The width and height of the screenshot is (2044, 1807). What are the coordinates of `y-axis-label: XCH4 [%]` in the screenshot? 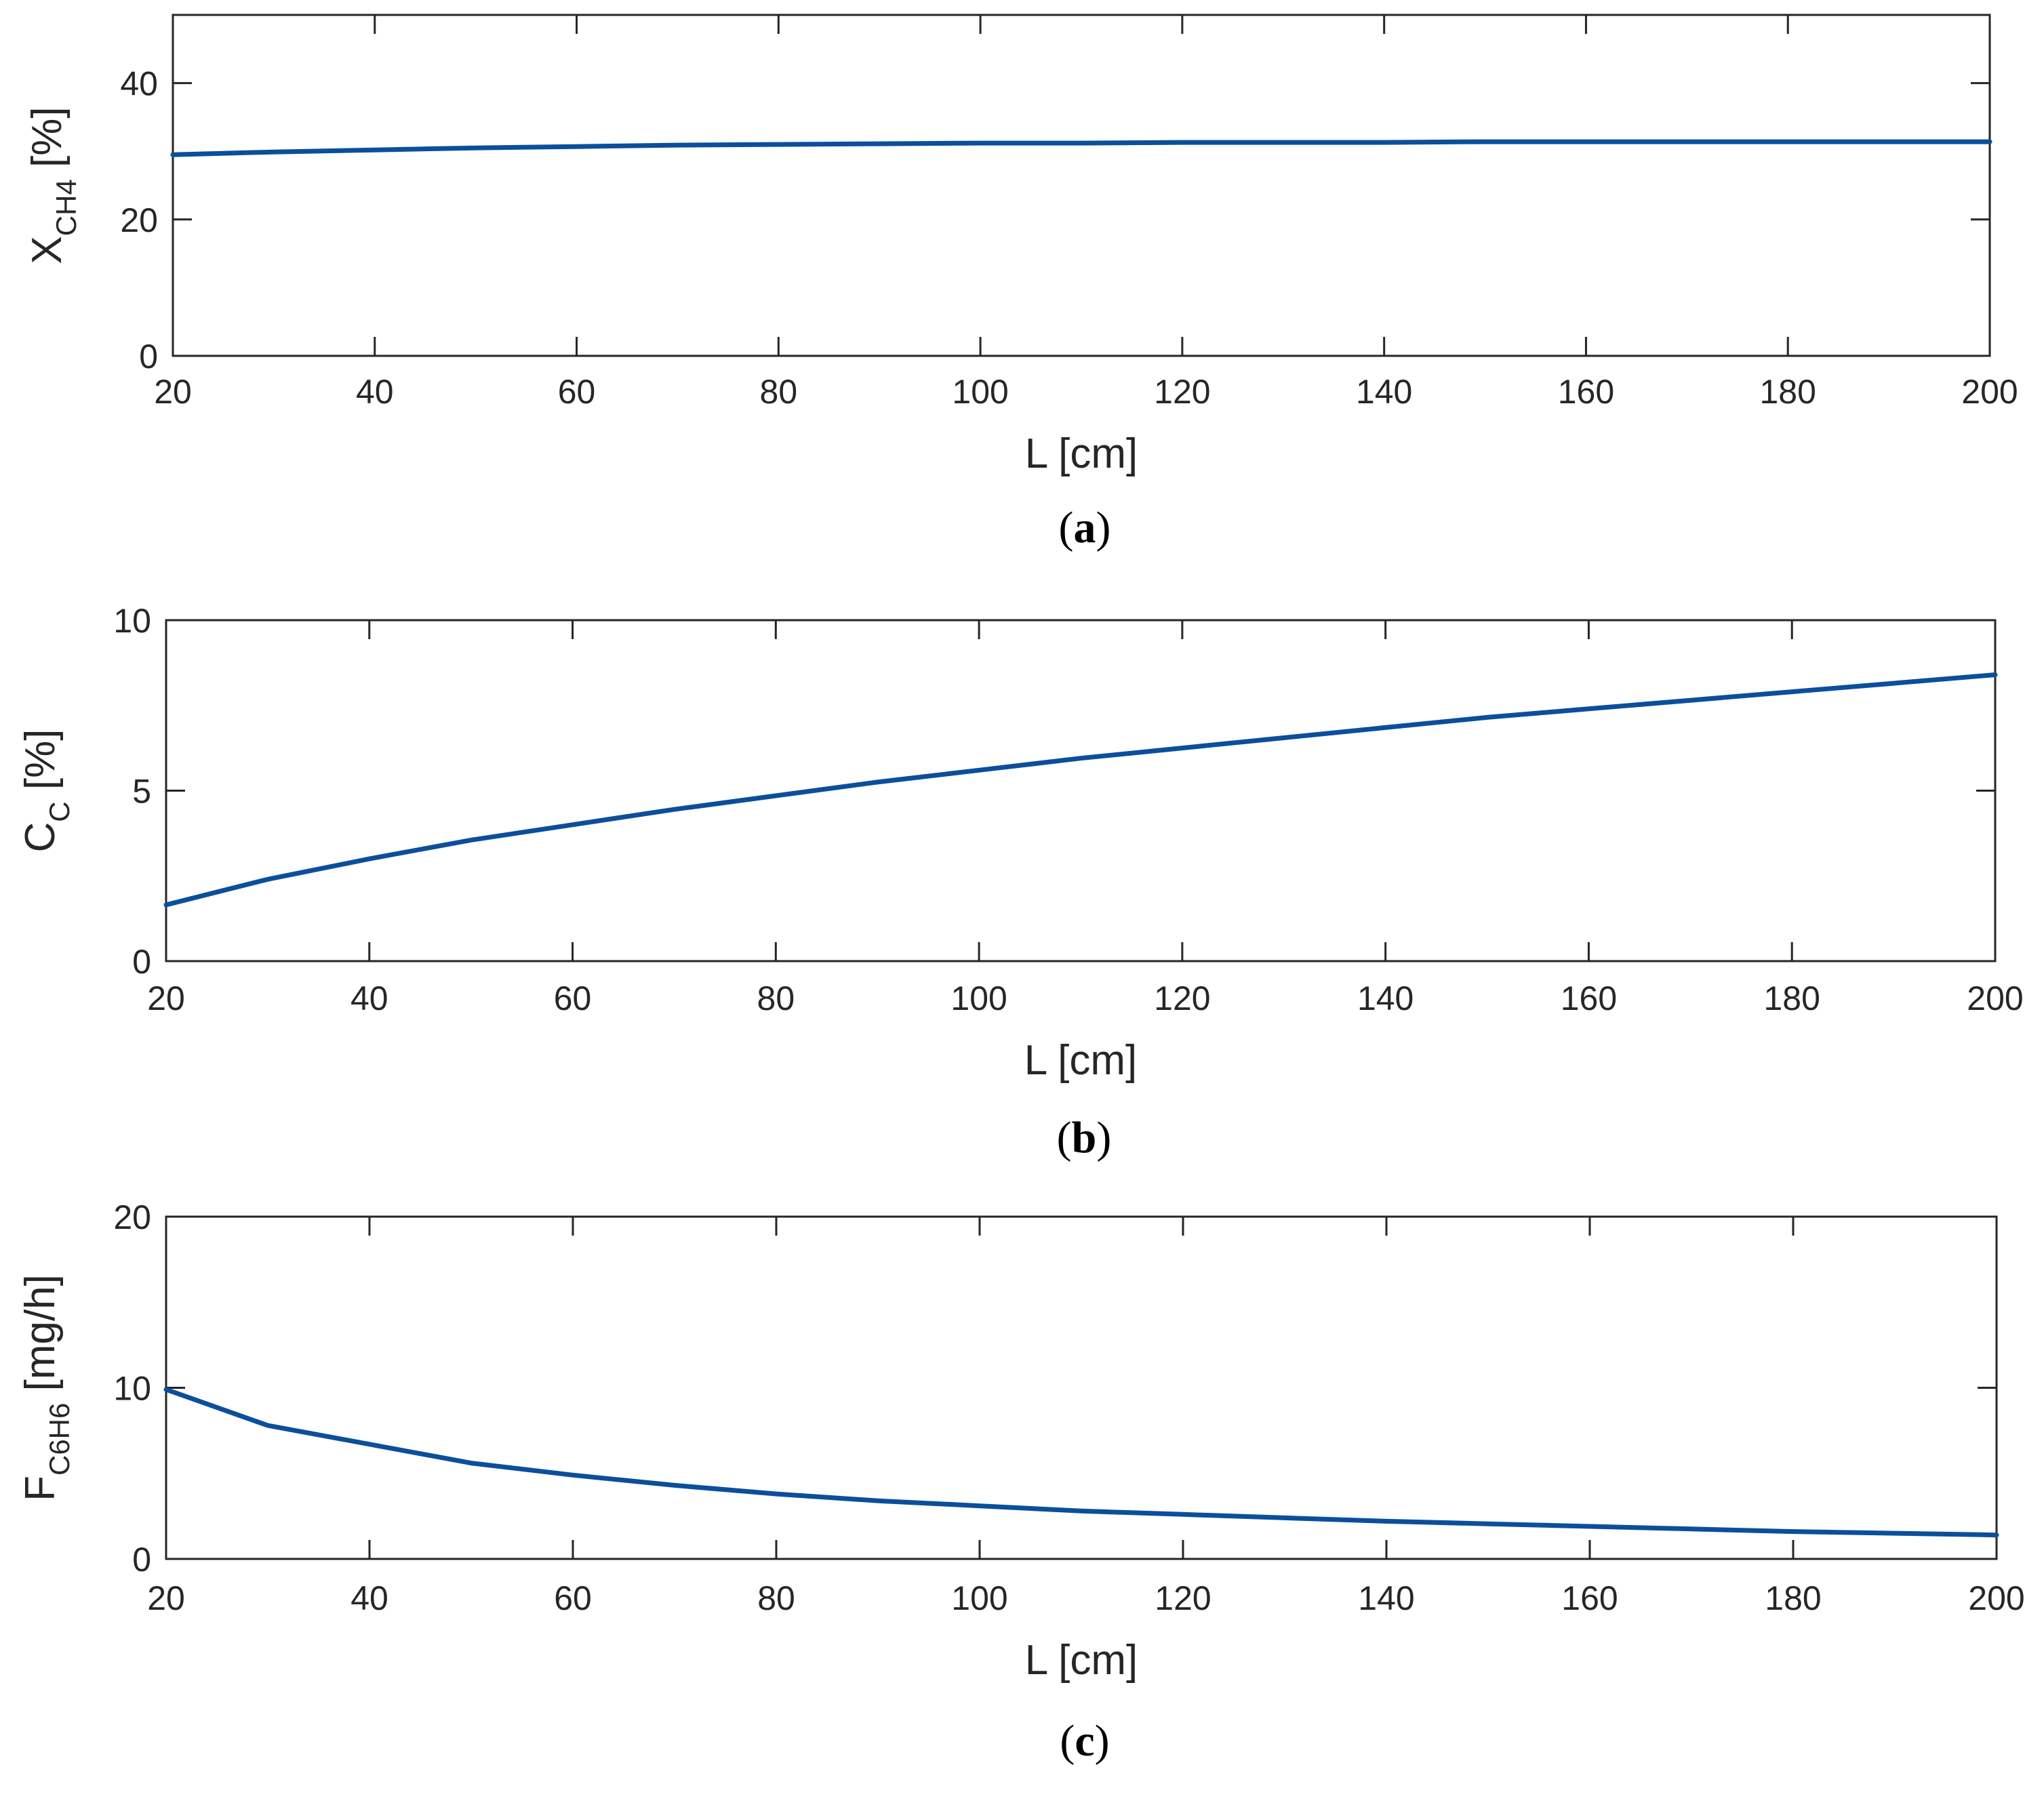 It's located at (53, 185).